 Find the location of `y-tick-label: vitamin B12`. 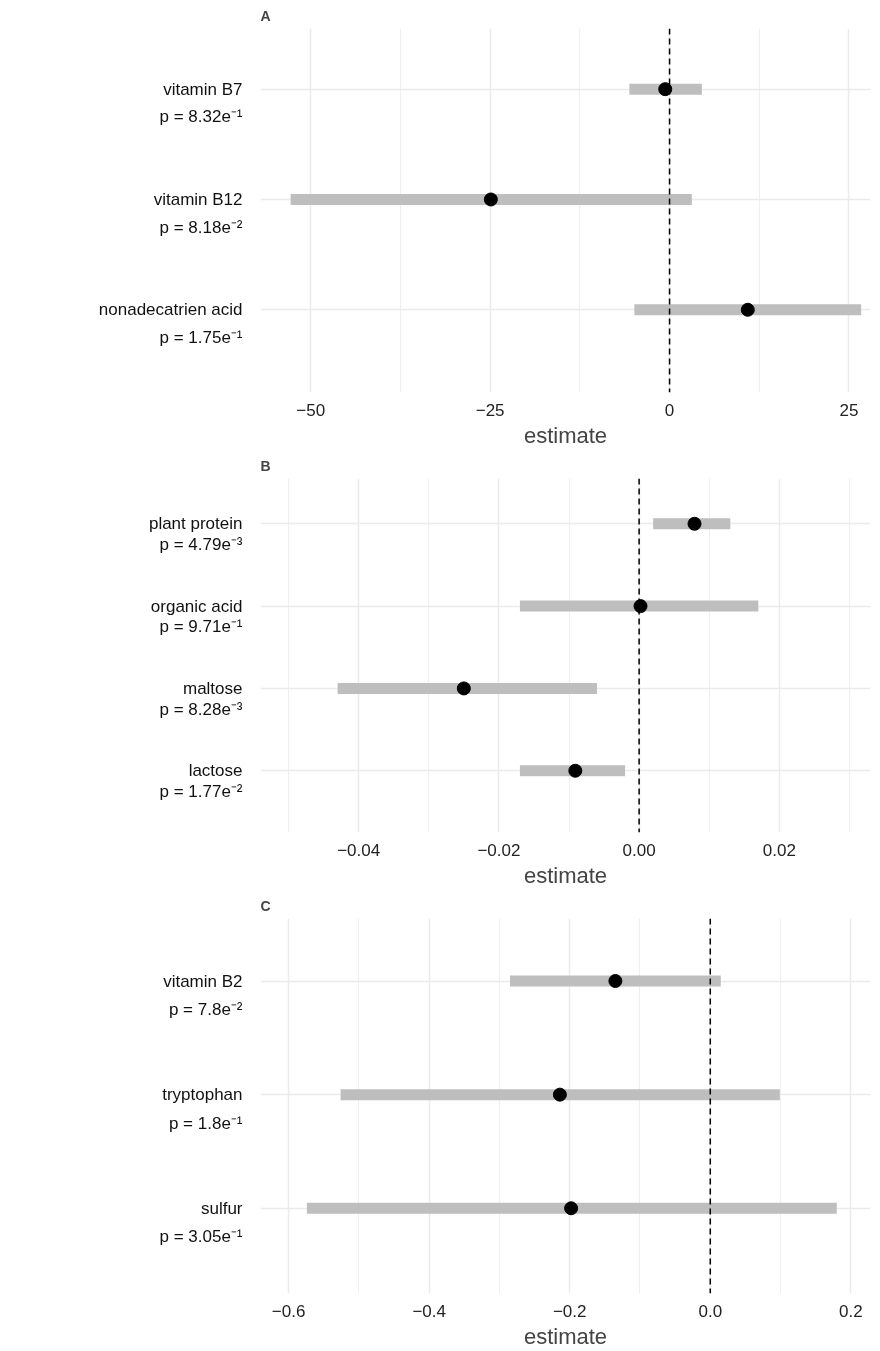

y-tick-label: vitamin B12 is located at coordinates (198, 199).